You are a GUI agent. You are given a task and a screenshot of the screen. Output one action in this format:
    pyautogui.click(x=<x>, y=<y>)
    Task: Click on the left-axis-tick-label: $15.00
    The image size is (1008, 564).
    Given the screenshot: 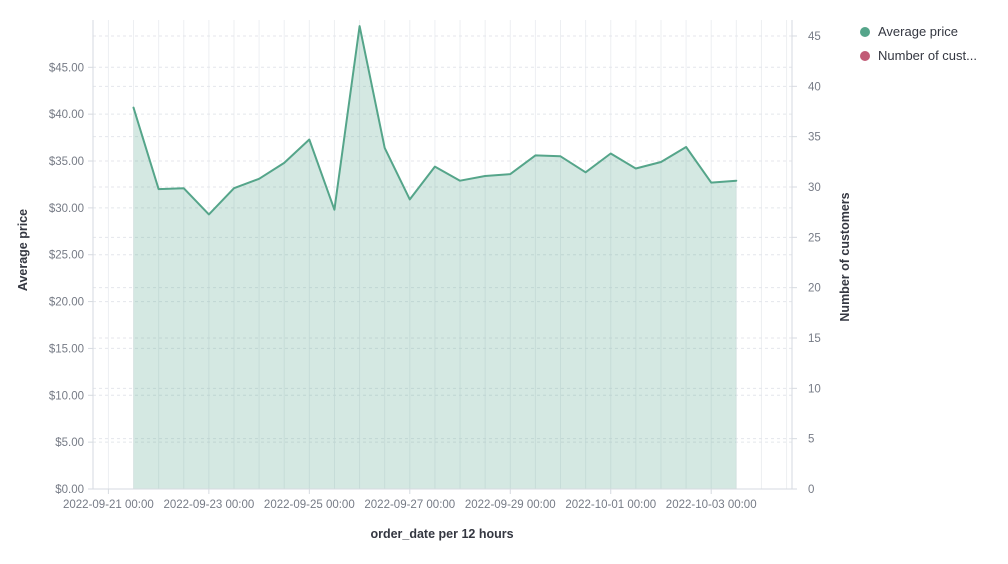 What is the action you would take?
    pyautogui.click(x=66, y=349)
    